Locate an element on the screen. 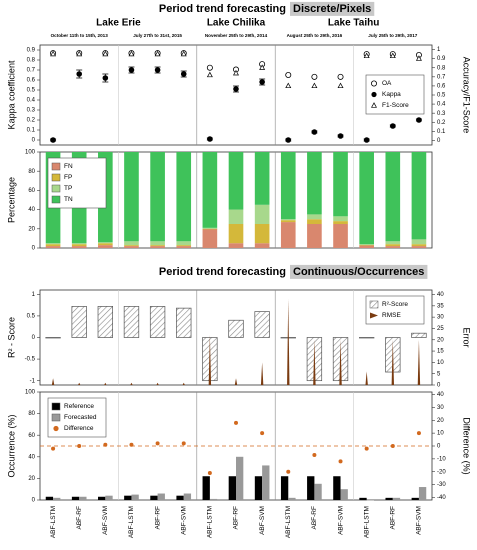  period-label: November 25th to 29th, 2014 is located at coordinates (236, 35).